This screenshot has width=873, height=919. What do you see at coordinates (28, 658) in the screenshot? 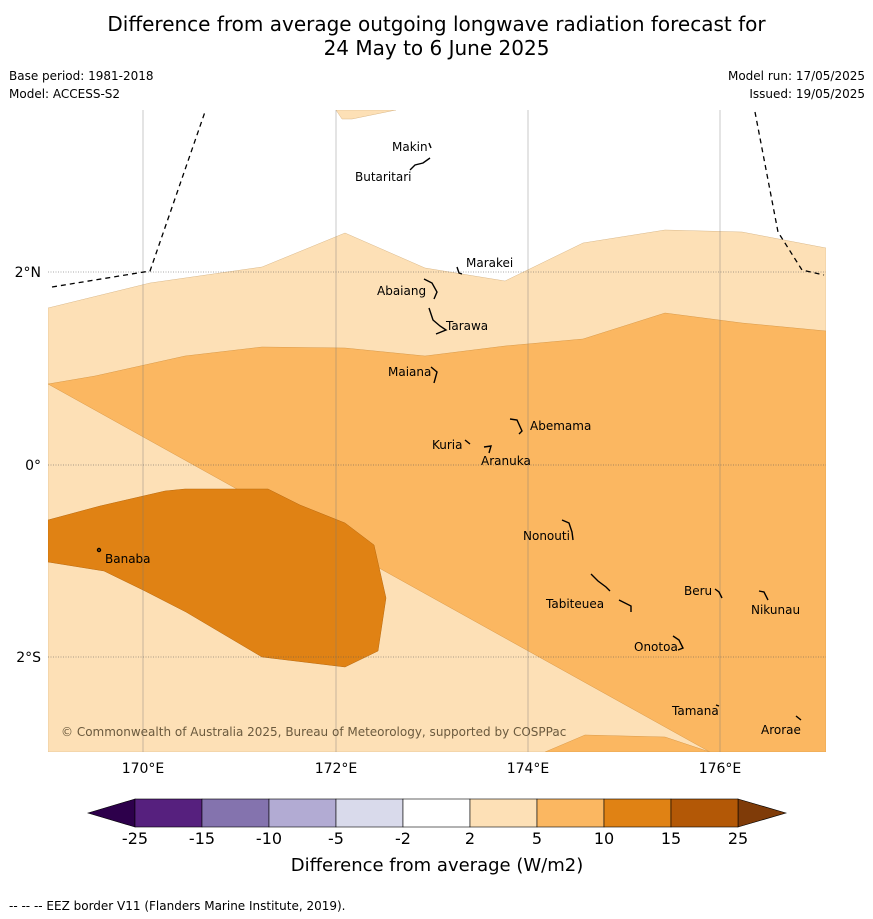
I see `lat-label-2s: 2°S` at bounding box center [28, 658].